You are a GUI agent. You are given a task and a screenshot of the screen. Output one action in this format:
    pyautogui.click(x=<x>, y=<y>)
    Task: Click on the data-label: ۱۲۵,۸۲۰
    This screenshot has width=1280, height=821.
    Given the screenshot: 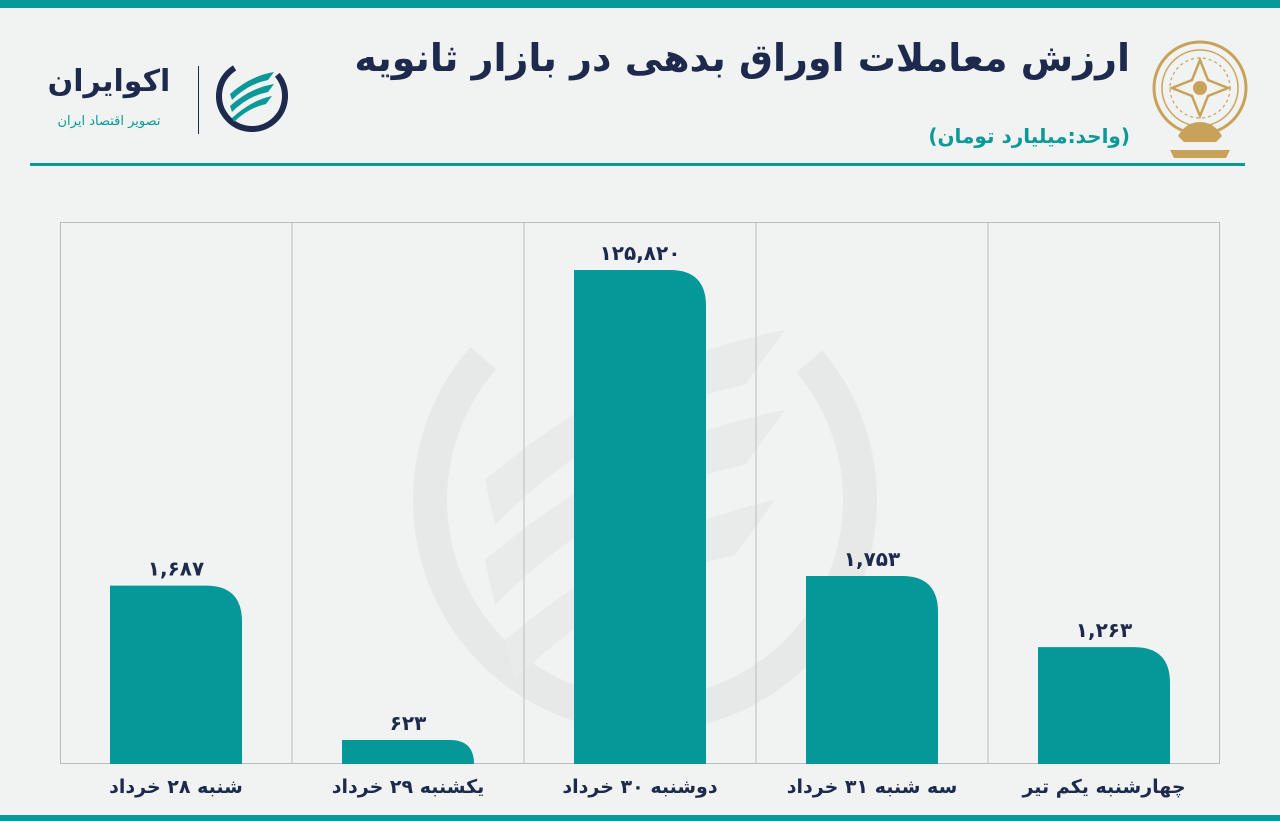 What is the action you would take?
    pyautogui.click(x=640, y=253)
    